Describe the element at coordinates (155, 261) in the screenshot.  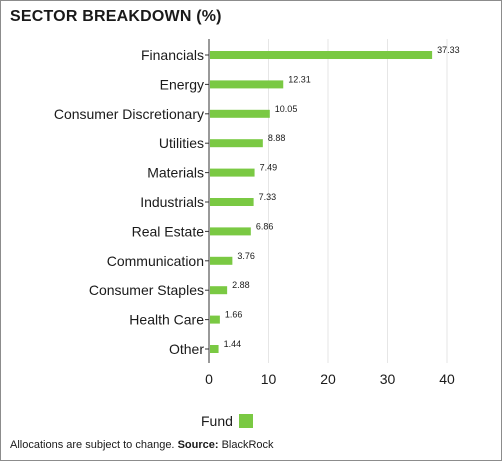
I see `category-label: Communication` at that location.